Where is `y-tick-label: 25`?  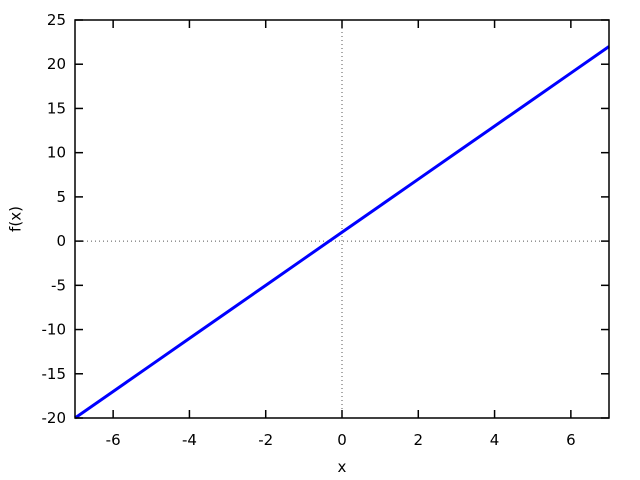
y-tick-label: 25 is located at coordinates (56, 20).